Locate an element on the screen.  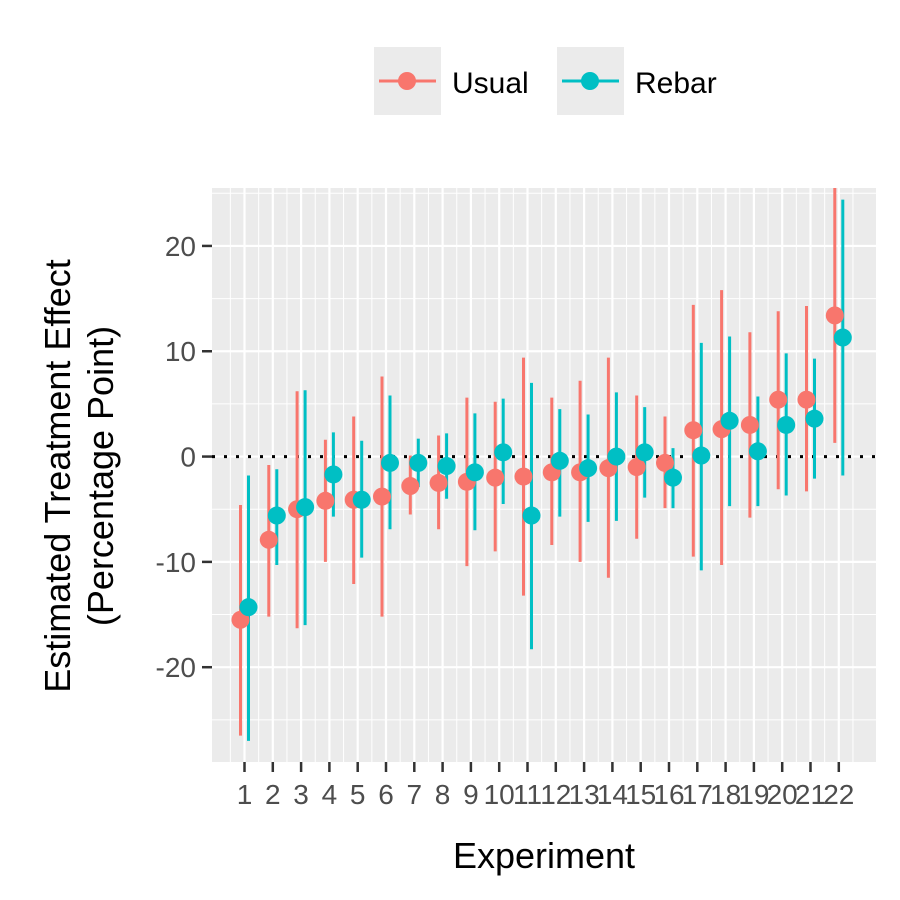
y-tick-label: 10 is located at coordinates (180, 351).